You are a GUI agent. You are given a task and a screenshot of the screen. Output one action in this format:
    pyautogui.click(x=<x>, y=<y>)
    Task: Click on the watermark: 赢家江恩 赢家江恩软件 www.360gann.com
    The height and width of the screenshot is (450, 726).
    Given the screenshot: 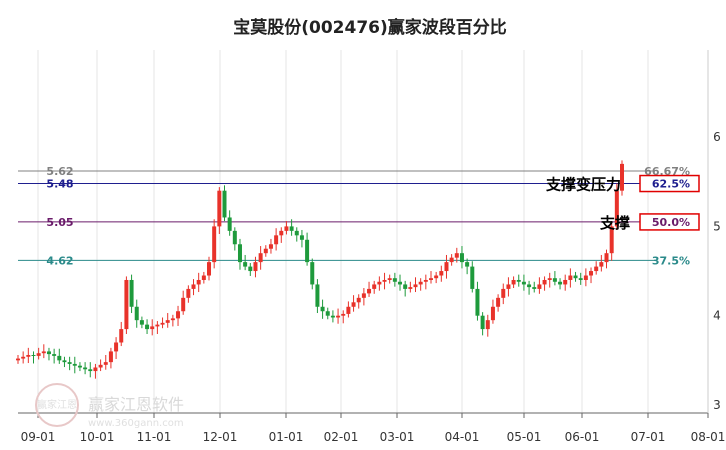 What is the action you would take?
    pyautogui.click(x=109, y=406)
    